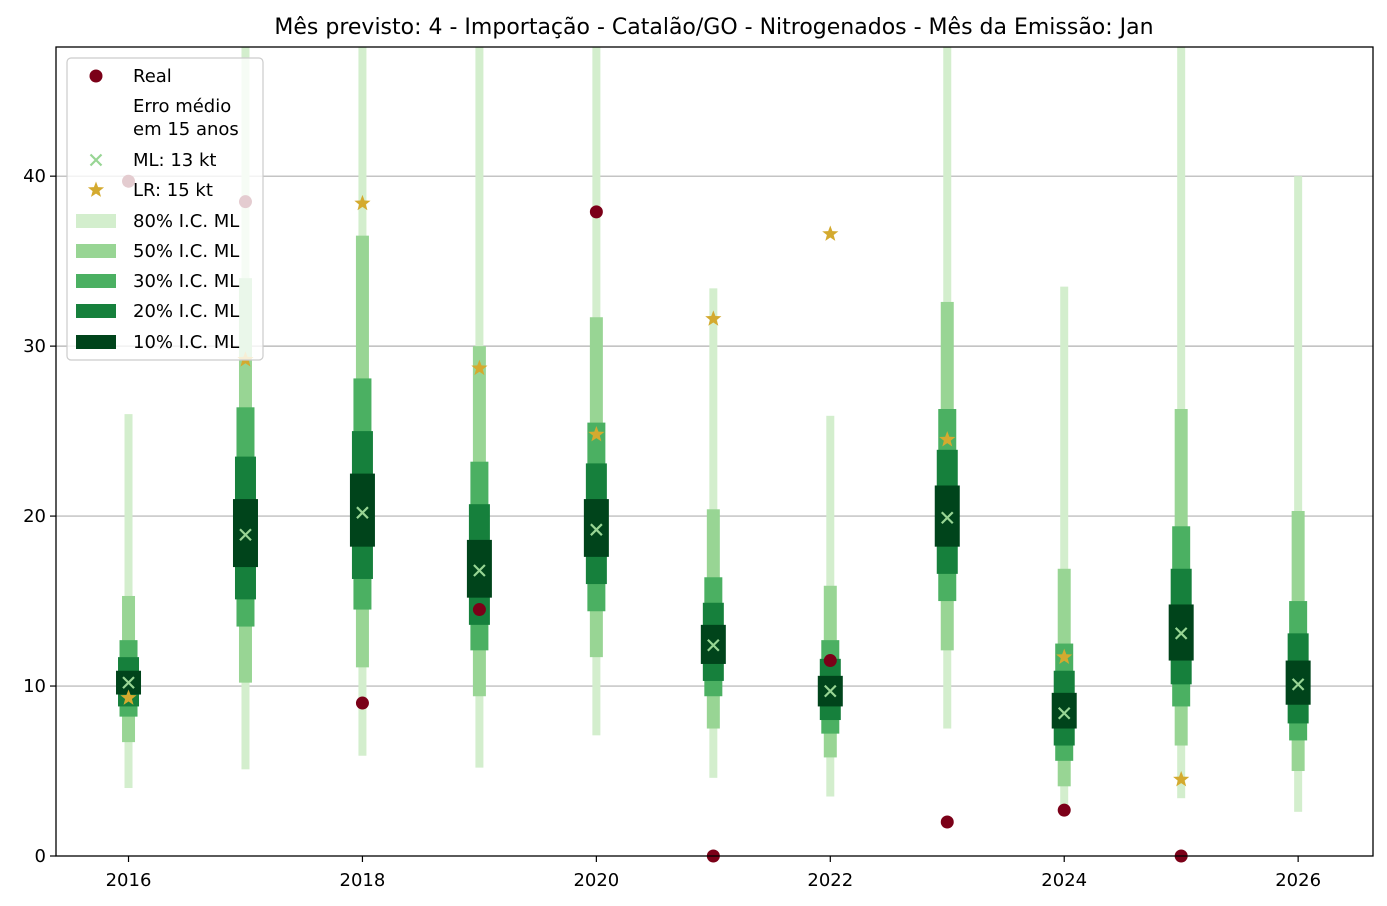 The width and height of the screenshot is (1387, 906). What do you see at coordinates (96, 160) in the screenshot?
I see `legend-ml-marker` at bounding box center [96, 160].